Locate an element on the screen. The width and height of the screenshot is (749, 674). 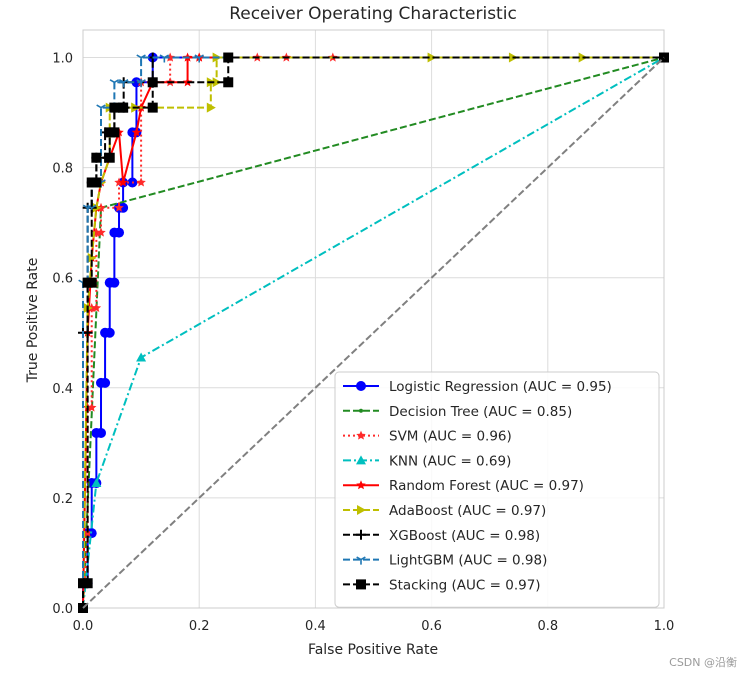
y-tick-label: 0.4 is located at coordinates (62, 389).